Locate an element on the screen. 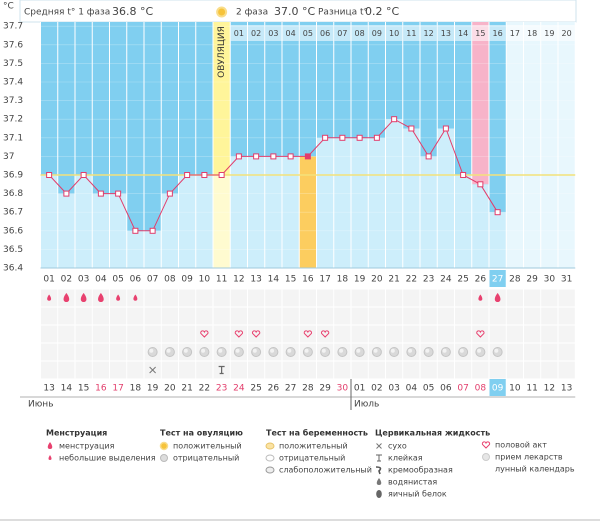 The image size is (600, 522). phase2-day: 10 is located at coordinates (394, 33).